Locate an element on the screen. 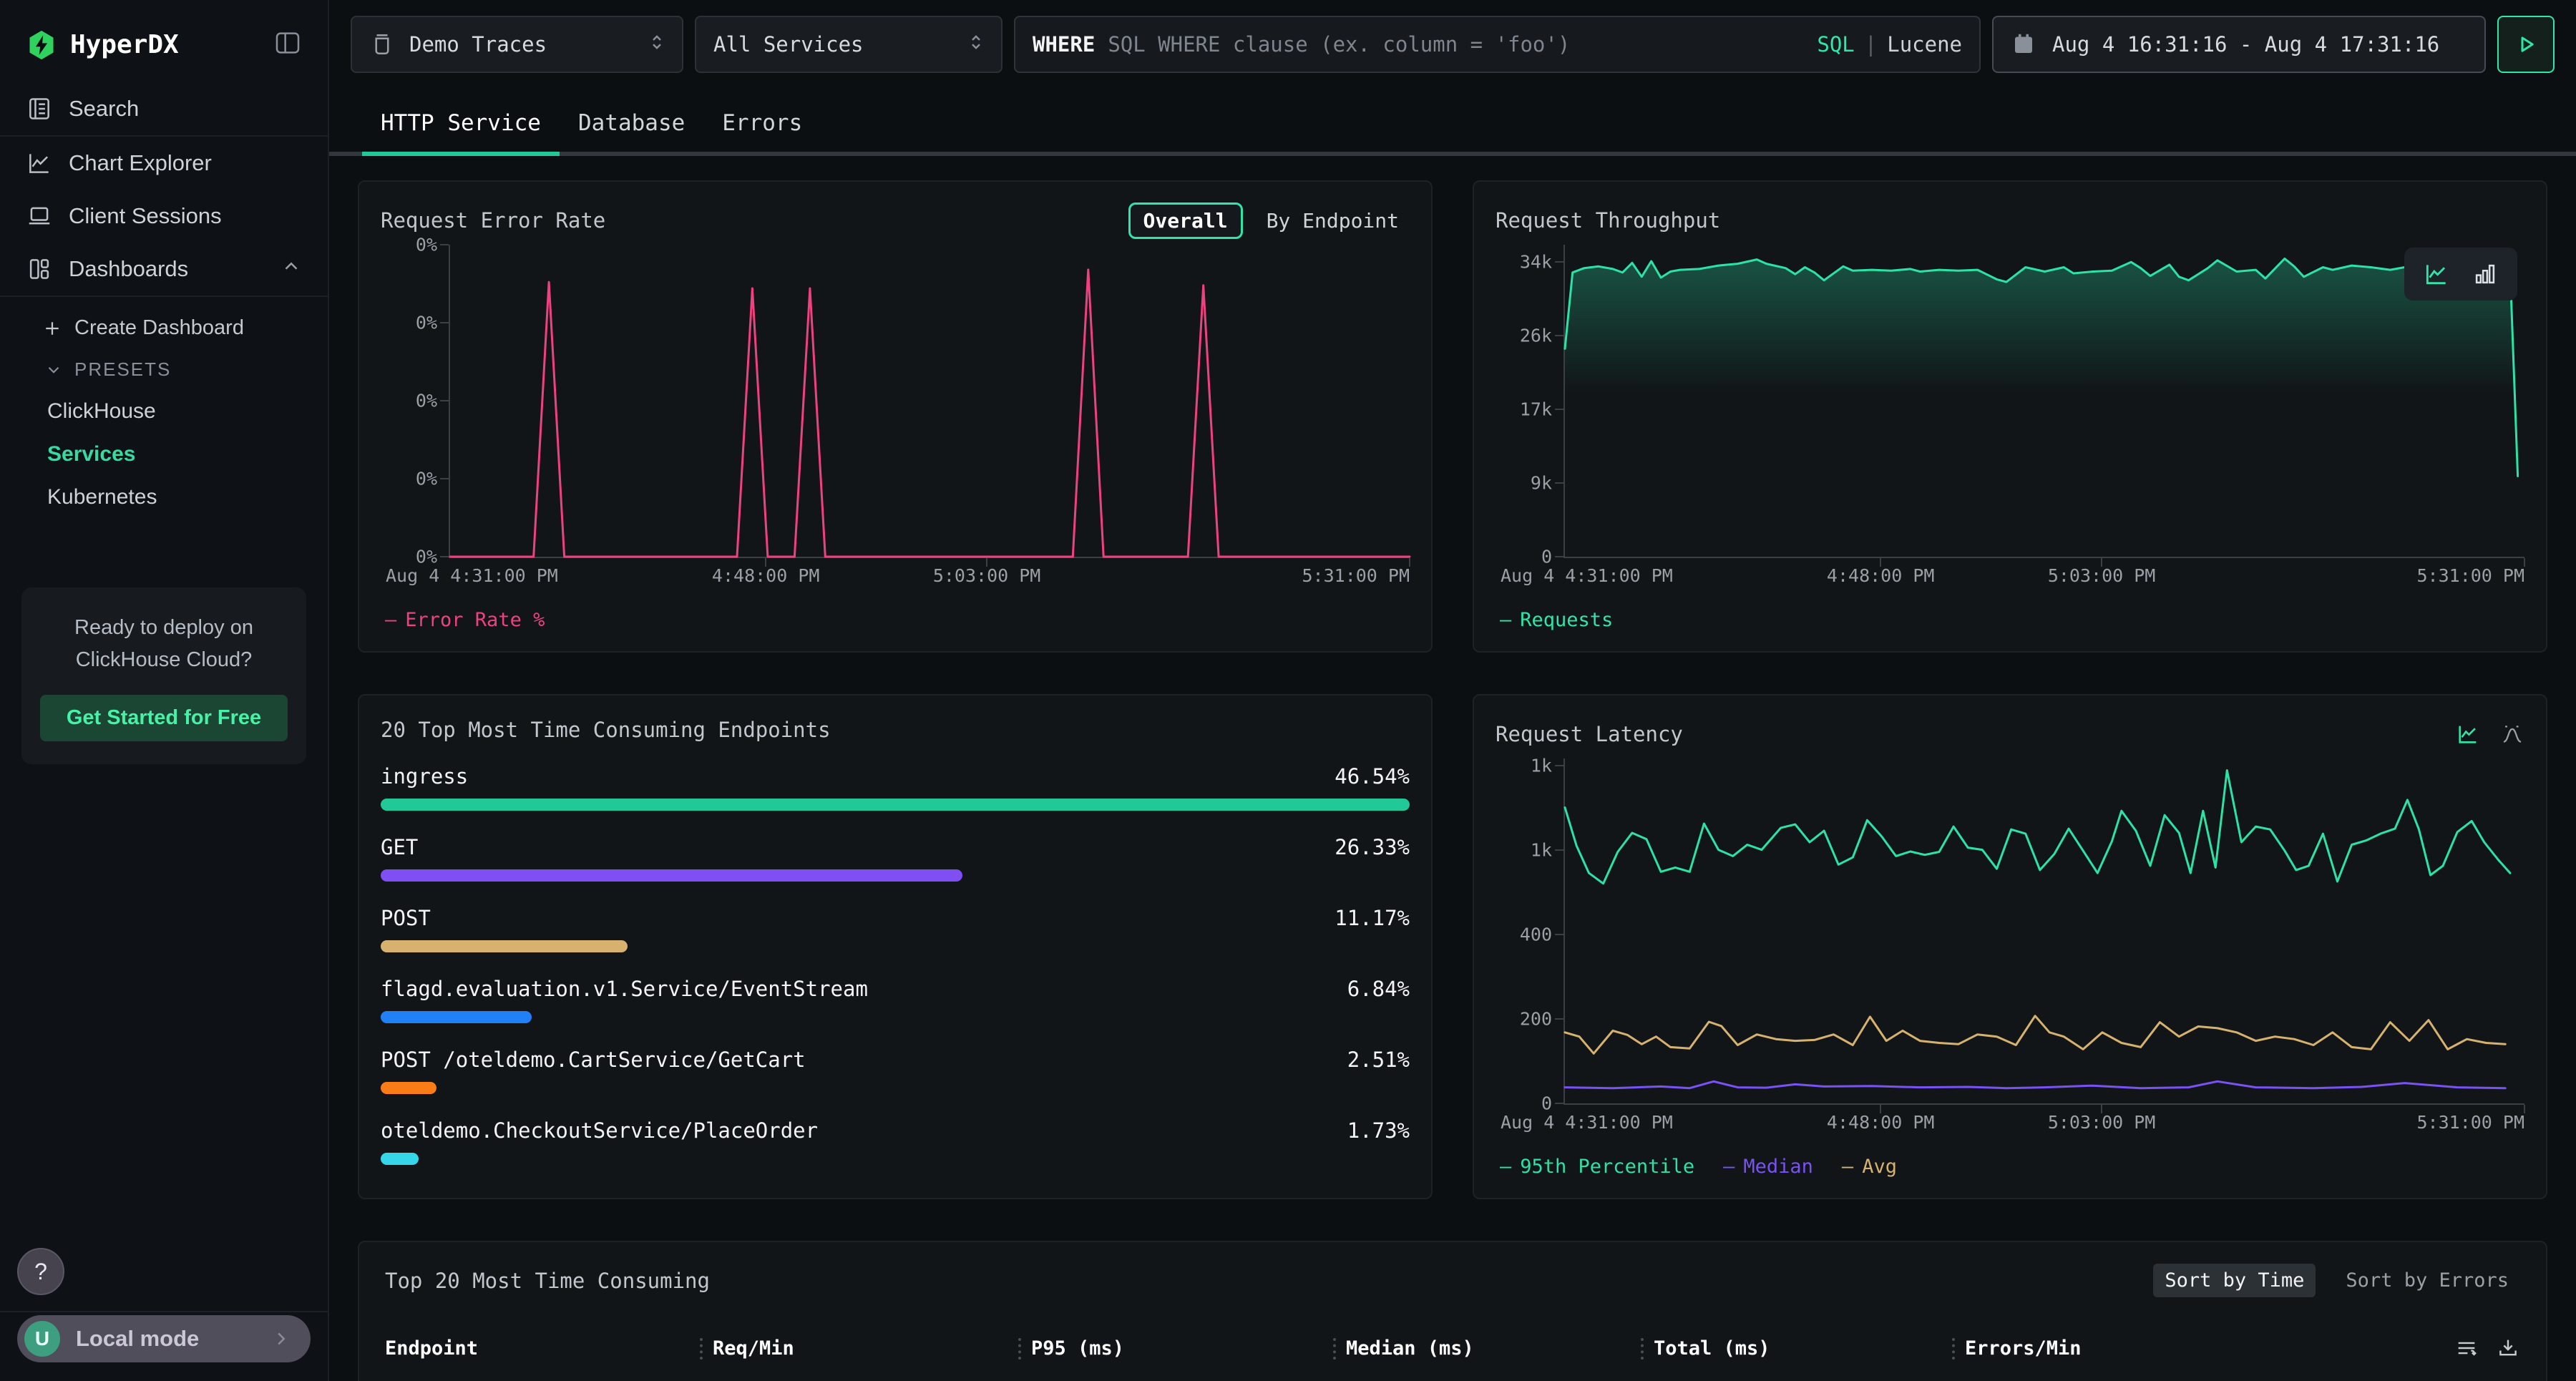 This screenshot has width=2576, height=1381. table-cell: 166.1 is located at coordinates (1175, 1375).